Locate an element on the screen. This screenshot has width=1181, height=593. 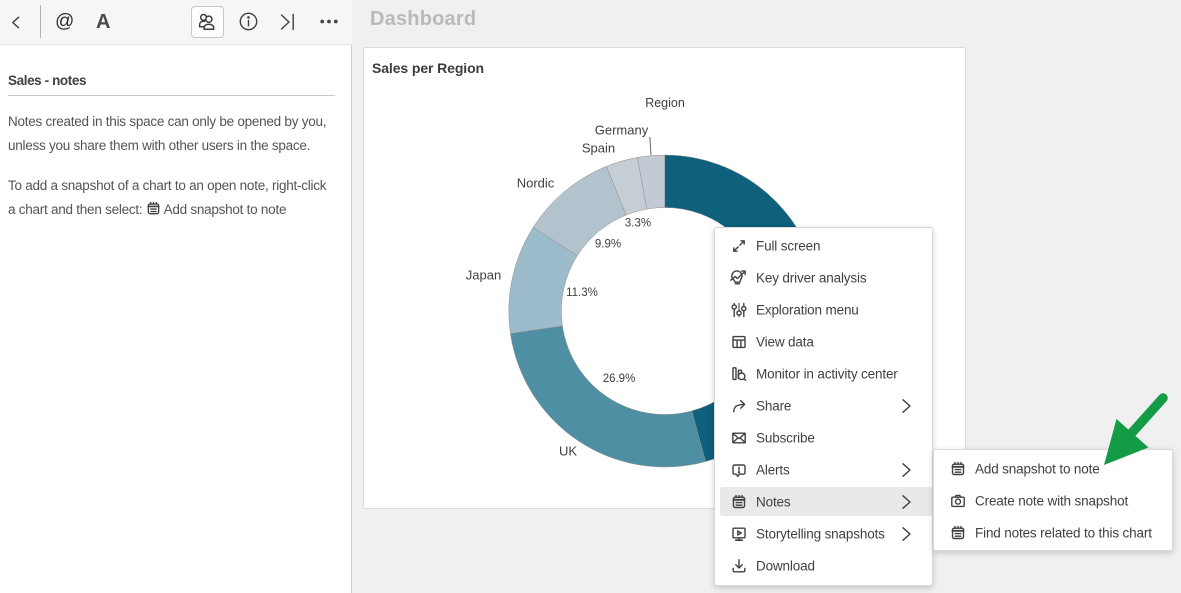
svg-text: 3.3% is located at coordinates (638, 224).